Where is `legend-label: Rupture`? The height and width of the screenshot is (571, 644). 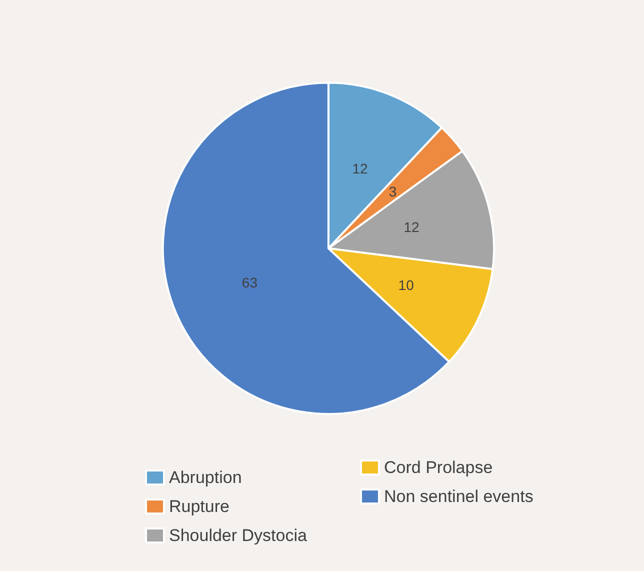
legend-label: Rupture is located at coordinates (199, 506).